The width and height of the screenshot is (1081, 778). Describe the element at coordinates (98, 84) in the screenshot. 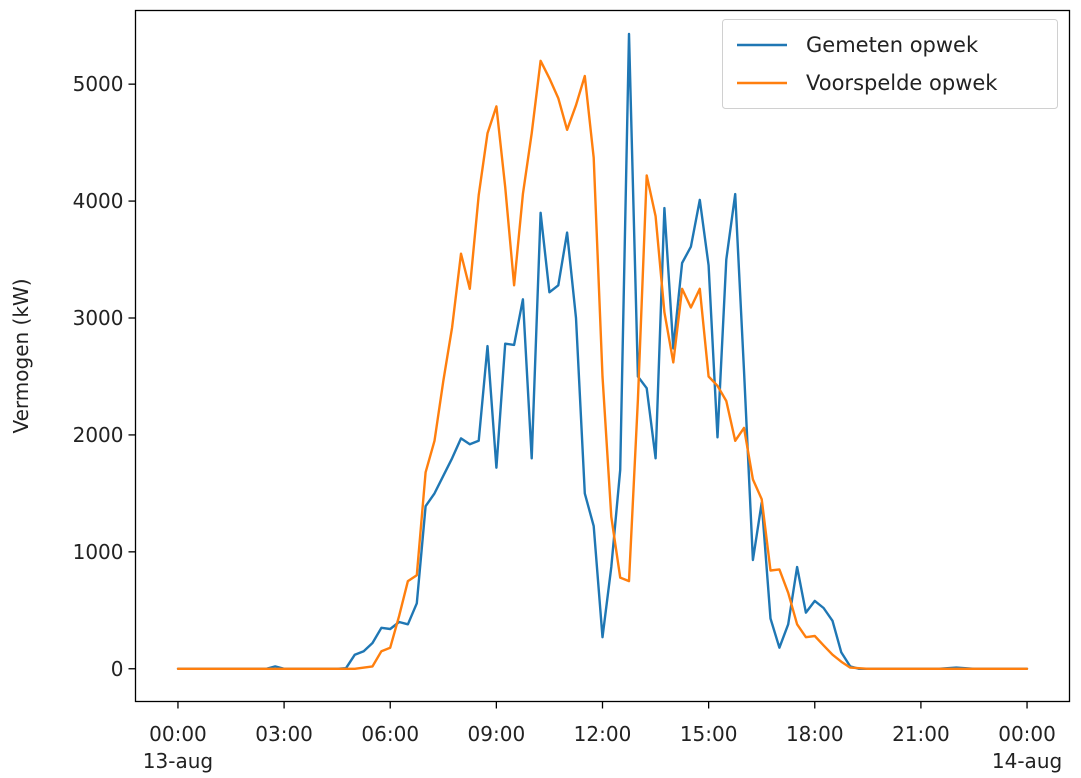

I see `y-tick-label: 5000` at that location.